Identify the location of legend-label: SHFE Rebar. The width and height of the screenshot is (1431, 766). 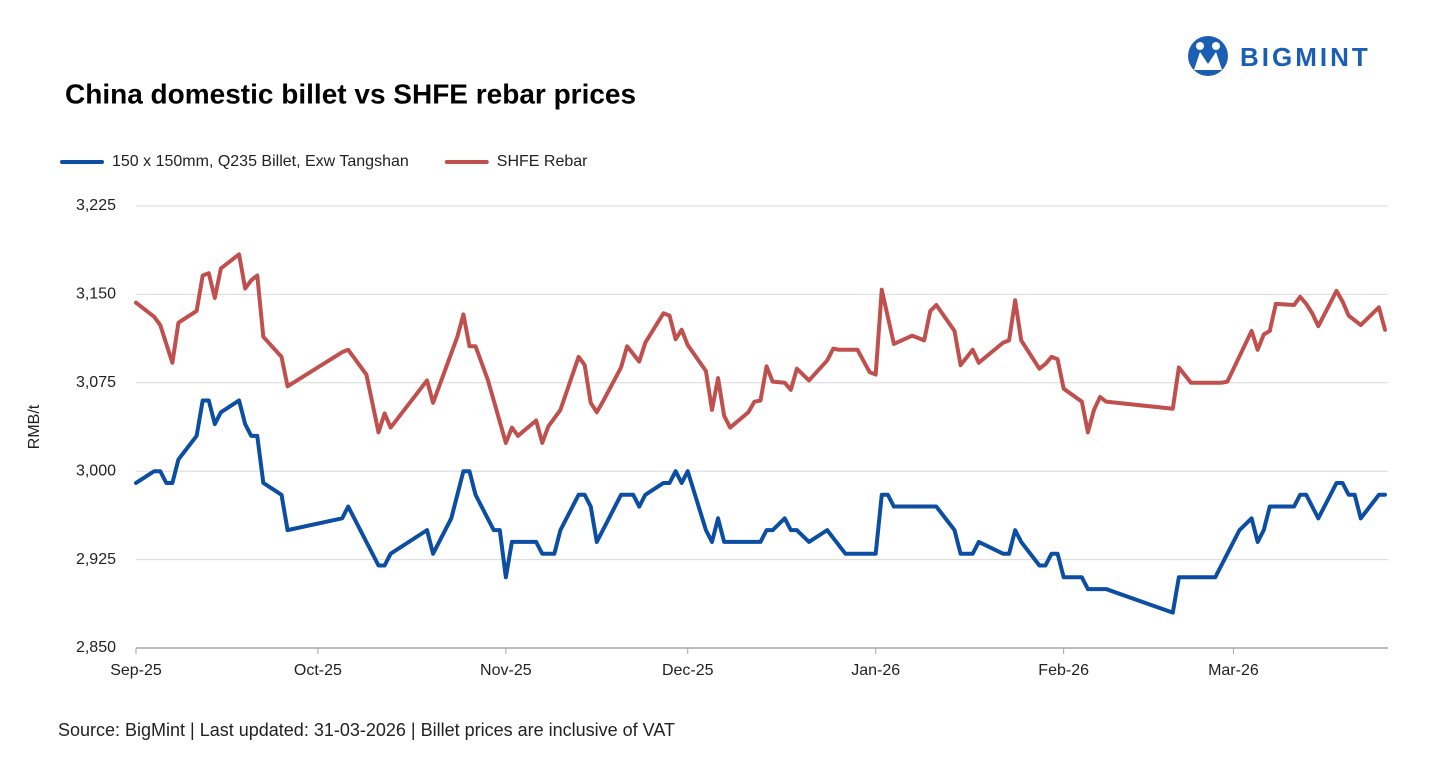
(542, 161).